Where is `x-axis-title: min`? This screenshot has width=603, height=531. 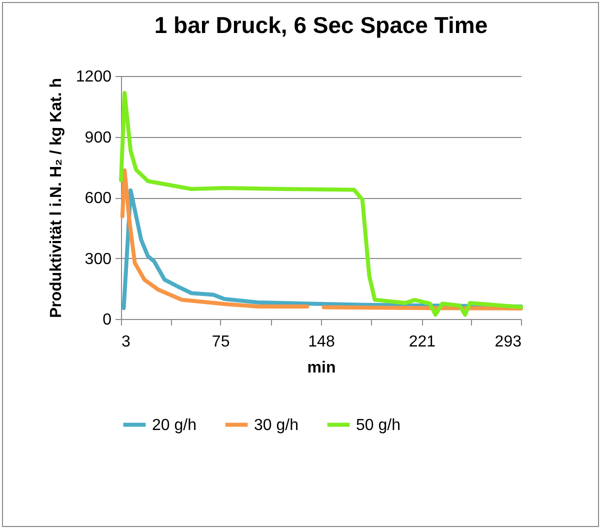
x-axis-title: min is located at coordinates (321, 368).